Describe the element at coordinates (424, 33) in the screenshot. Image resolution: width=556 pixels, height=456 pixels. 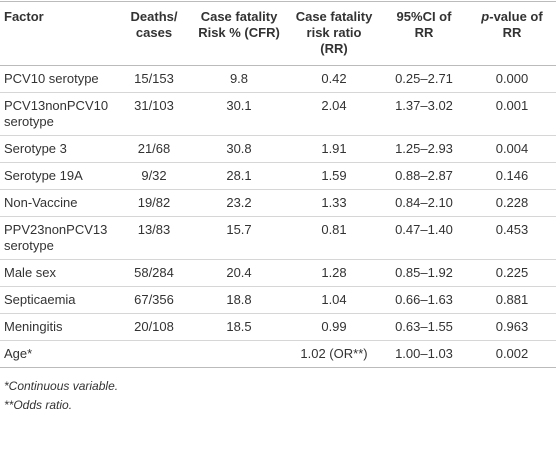
I see `header-cell: 95%CI of RR` at that location.